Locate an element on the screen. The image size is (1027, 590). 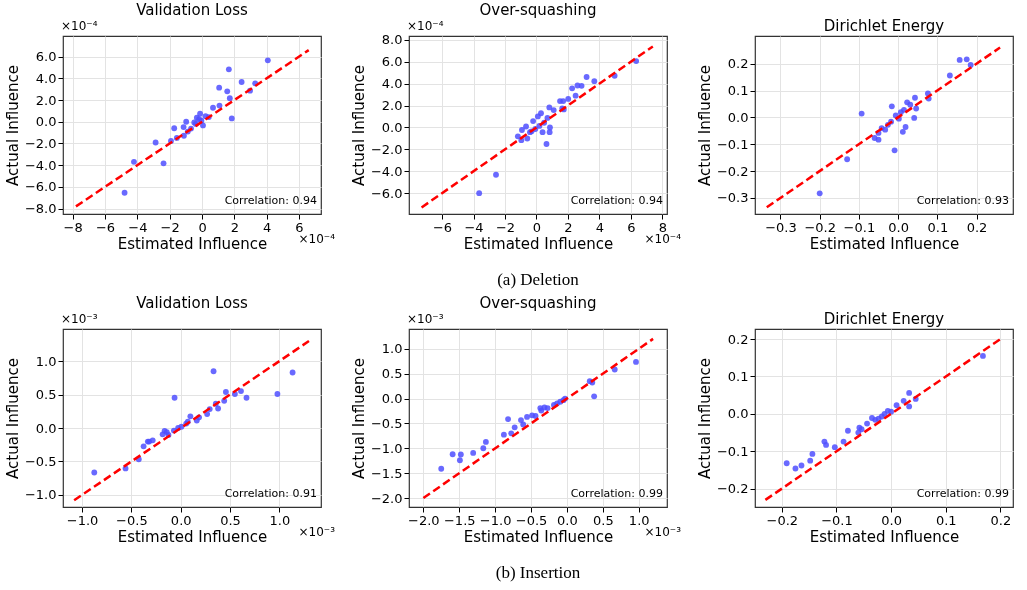
annotation: Correlation: 0.93 is located at coordinates (962, 200).